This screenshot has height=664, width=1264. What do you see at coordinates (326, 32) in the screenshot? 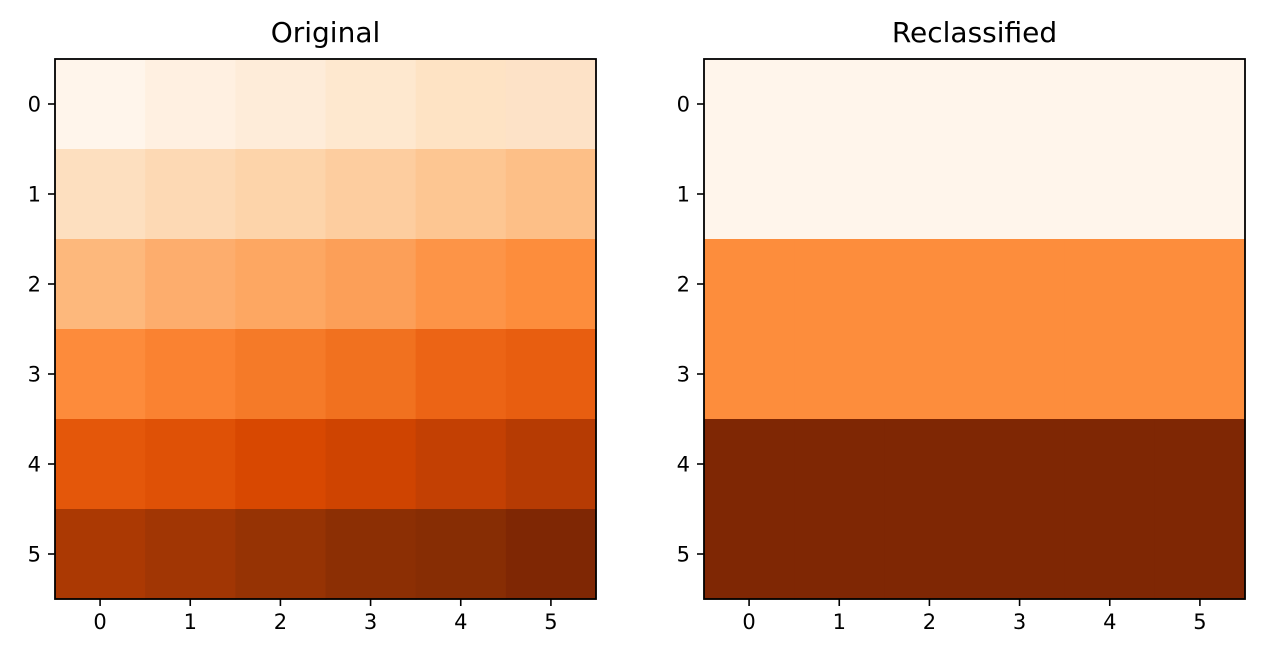
I see `chart-title: Original` at bounding box center [326, 32].